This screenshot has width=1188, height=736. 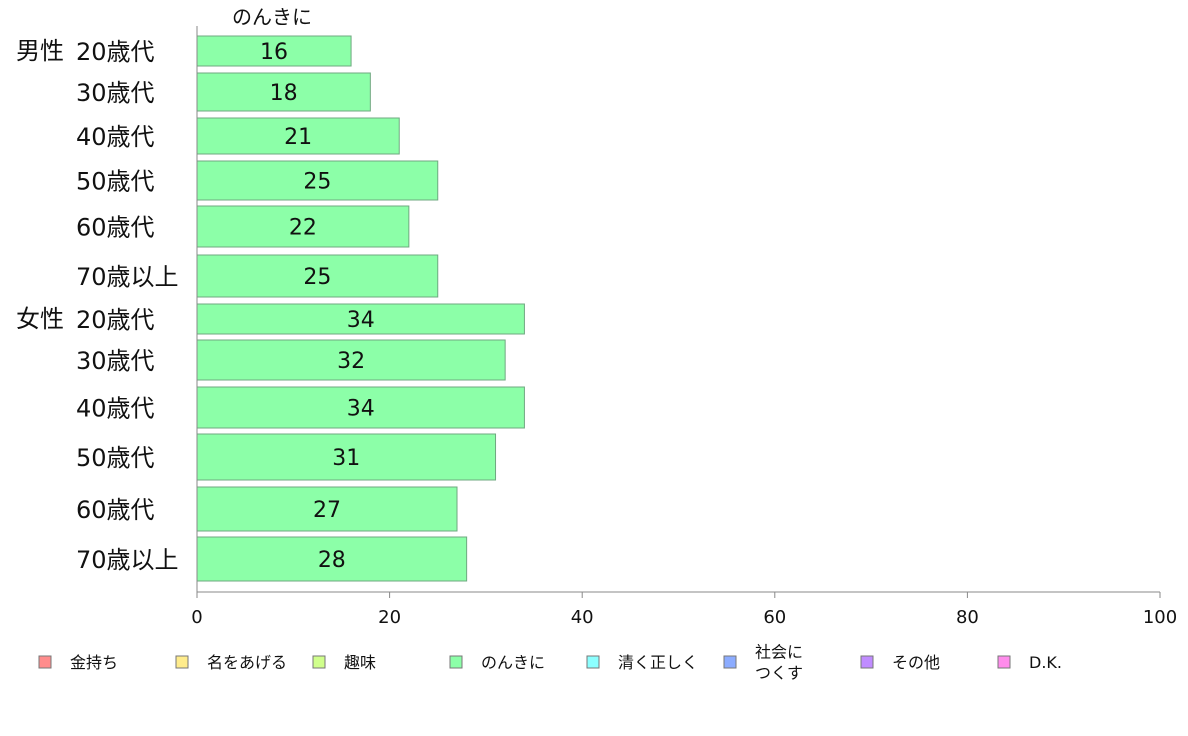 I want to click on legend-label: 社会に, so click(x=779, y=652).